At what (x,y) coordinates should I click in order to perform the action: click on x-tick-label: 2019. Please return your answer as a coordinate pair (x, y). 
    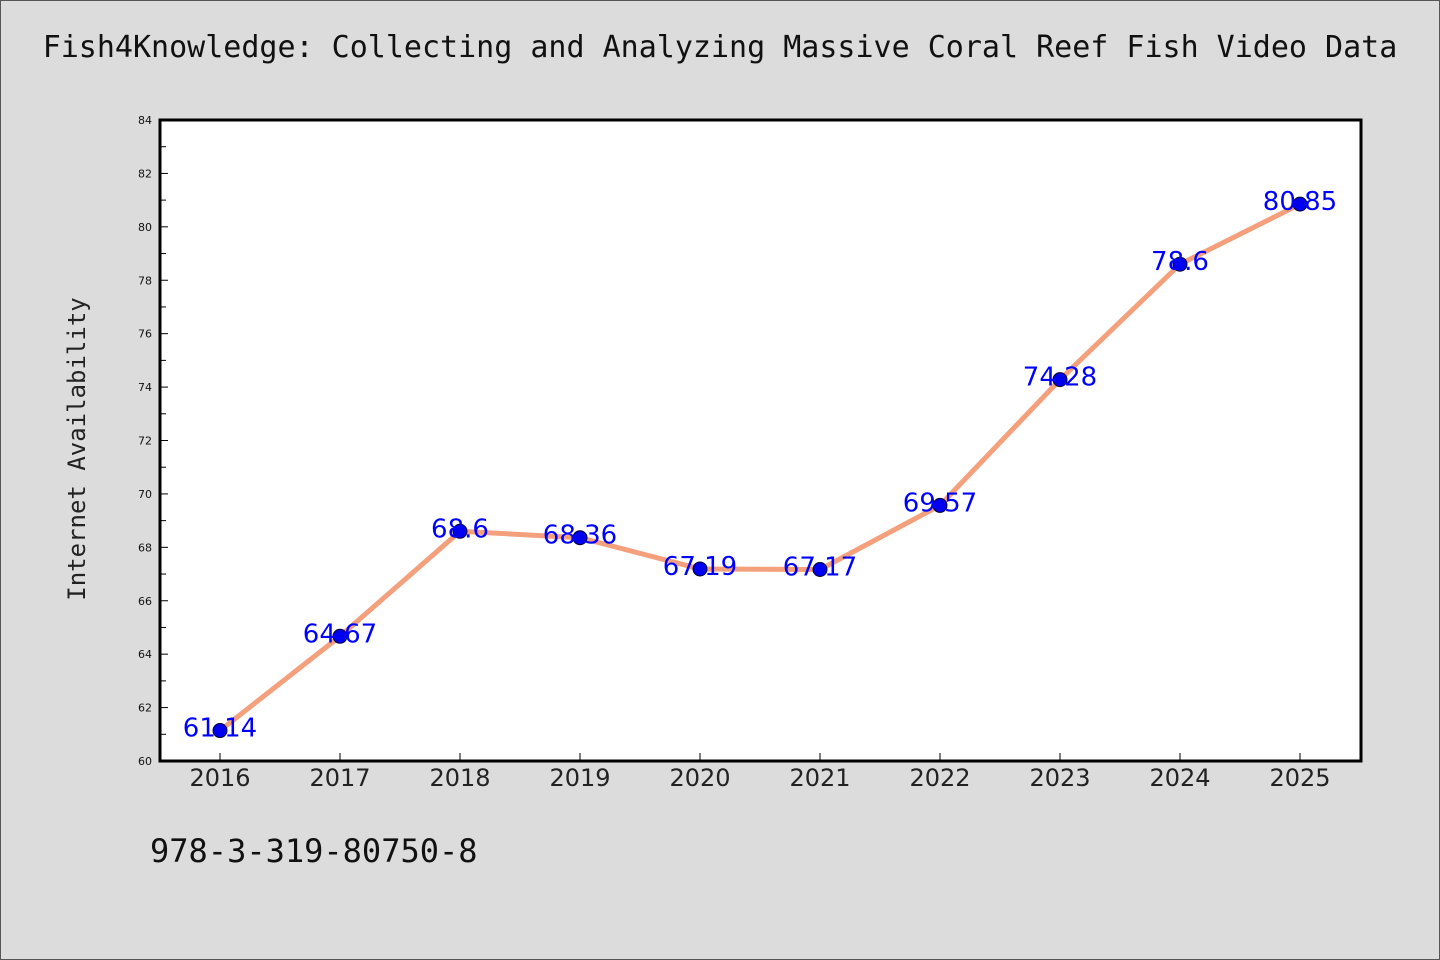
    Looking at the image, I should click on (579, 778).